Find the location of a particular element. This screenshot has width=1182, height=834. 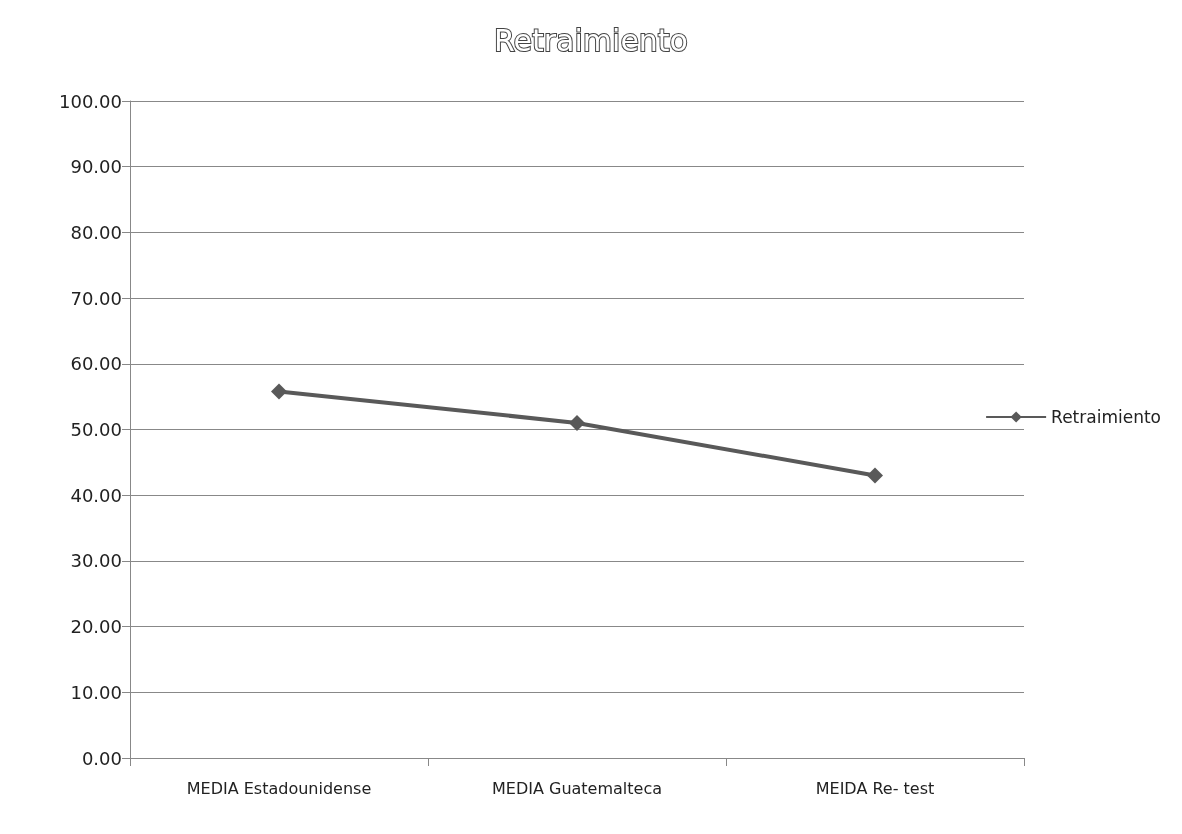

chart-title: Retraimiento is located at coordinates (591, 40).